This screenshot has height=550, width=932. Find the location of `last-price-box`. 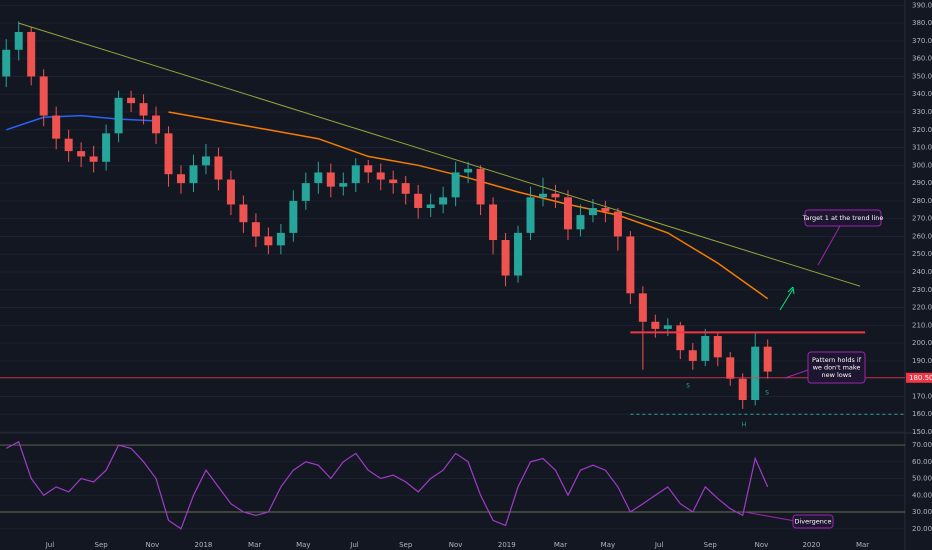

last-price-box is located at coordinates (919, 377).